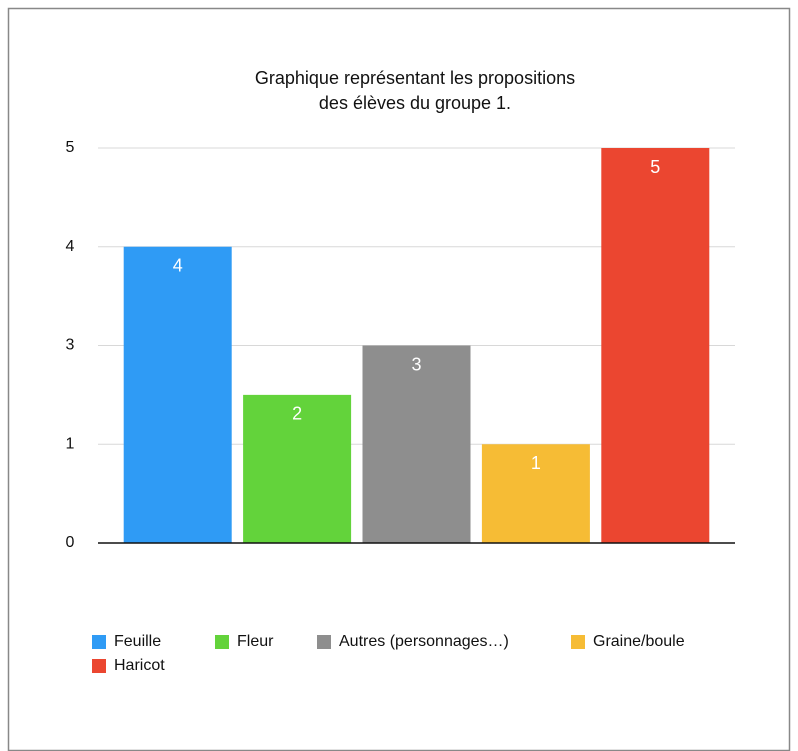 The image size is (798, 751). Describe the element at coordinates (70, 542) in the screenshot. I see `y-tick-label: 0` at that location.